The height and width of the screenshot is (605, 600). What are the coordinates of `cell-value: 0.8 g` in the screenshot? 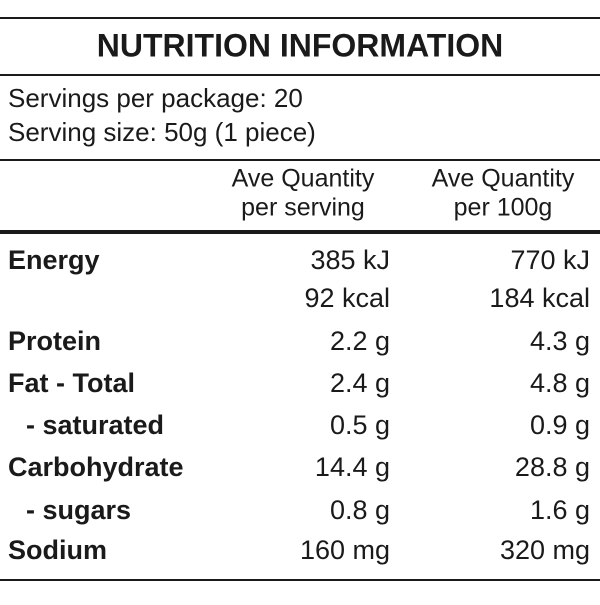 It's located at (360, 510).